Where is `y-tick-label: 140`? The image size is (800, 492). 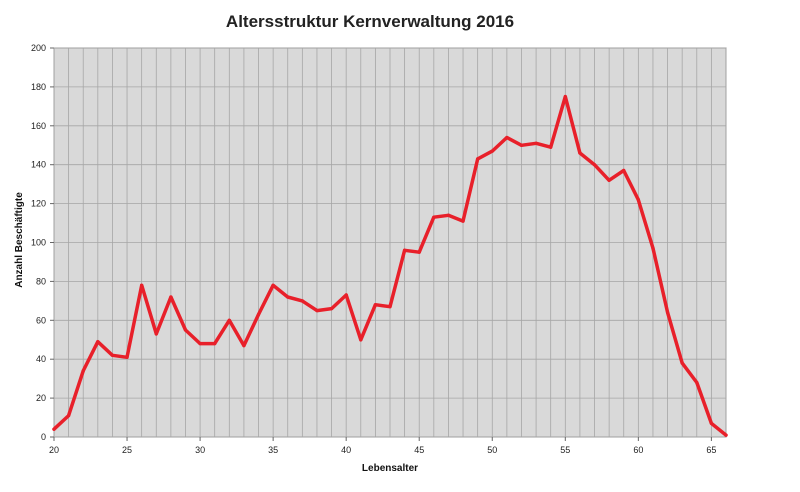
y-tick-label: 140 is located at coordinates (38, 165).